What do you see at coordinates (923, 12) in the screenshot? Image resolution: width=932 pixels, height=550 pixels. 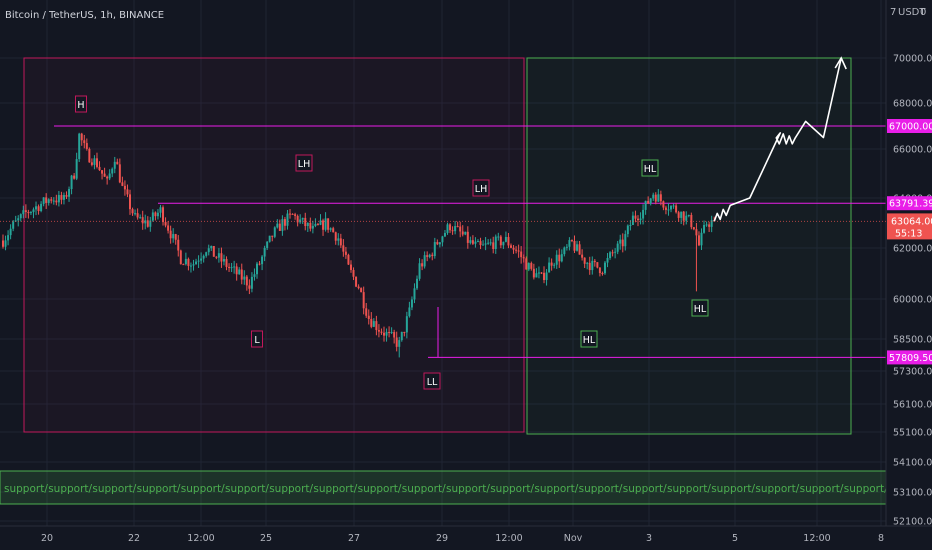 I see `menu-glyph: 0` at bounding box center [923, 12].